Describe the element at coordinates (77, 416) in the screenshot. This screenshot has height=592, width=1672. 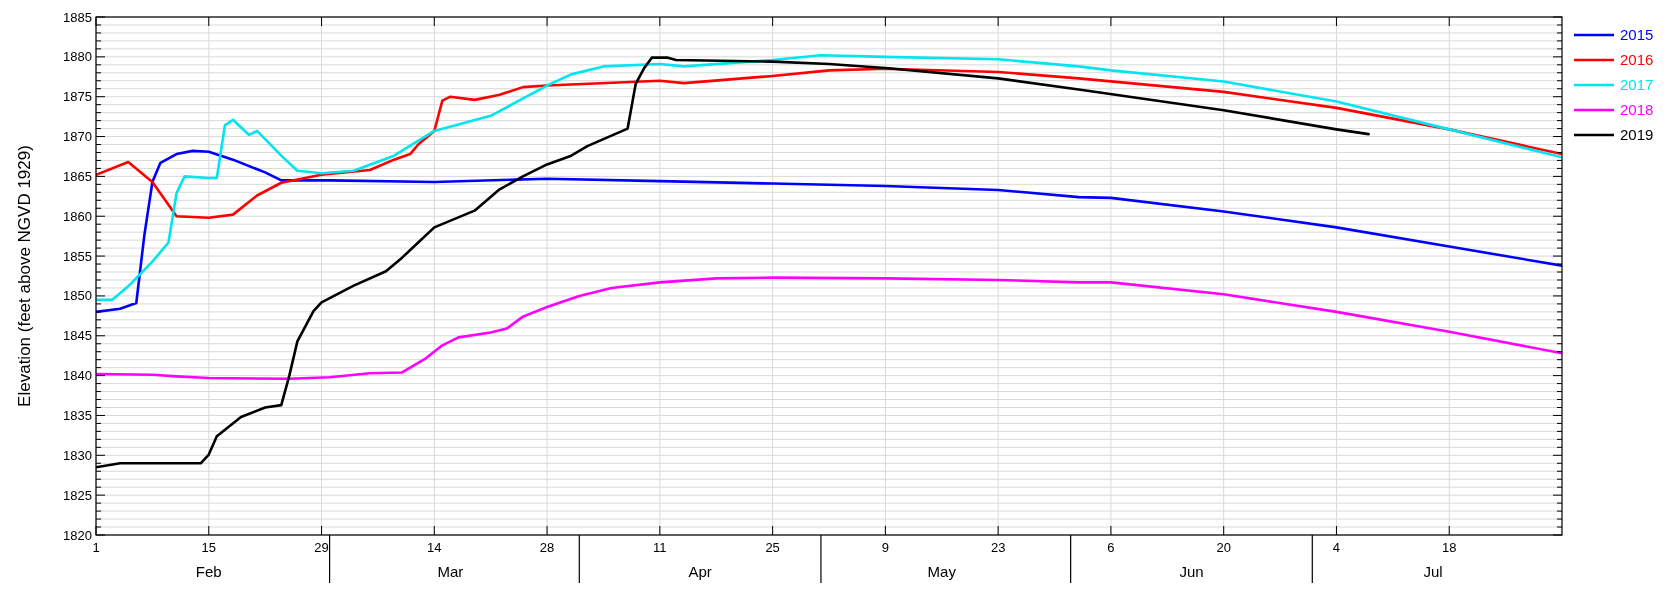
I see `y-tick-label: 1835` at that location.